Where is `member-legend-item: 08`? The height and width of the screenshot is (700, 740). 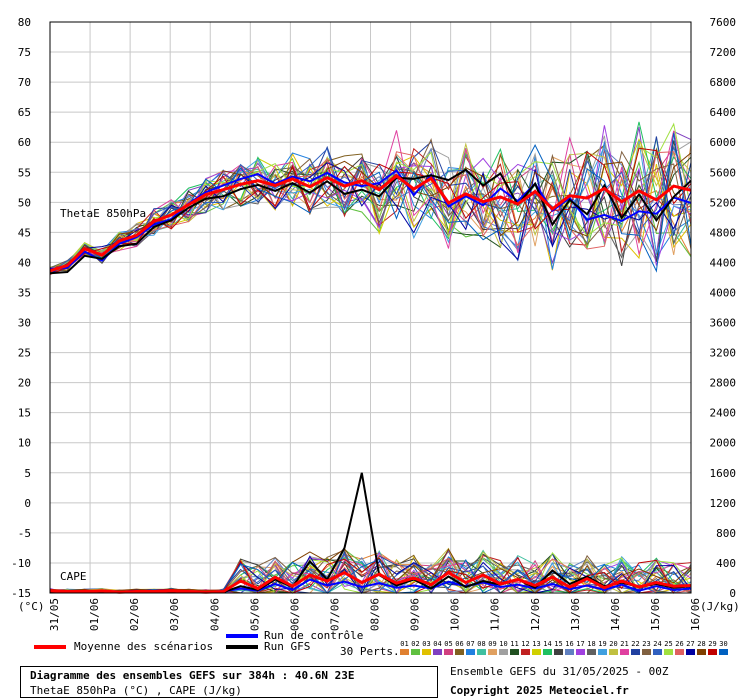
member-legend-item: 08 is located at coordinates (481, 647).